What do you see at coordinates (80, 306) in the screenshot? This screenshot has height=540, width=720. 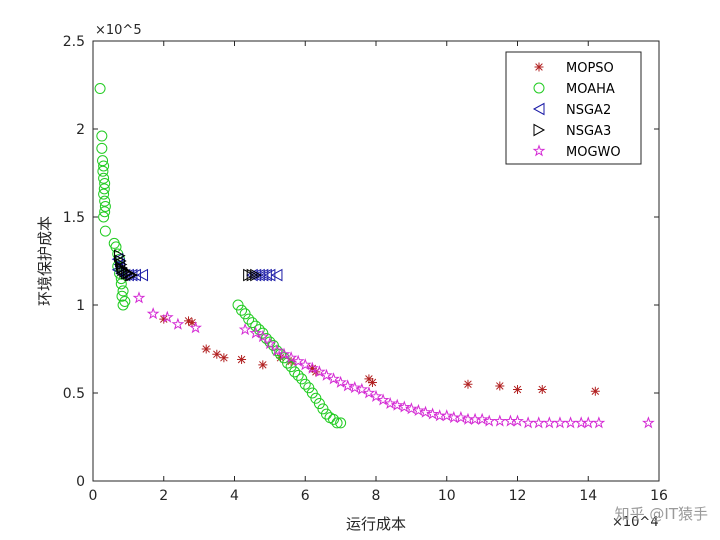 I see `y-tick-label: 1` at bounding box center [80, 306].